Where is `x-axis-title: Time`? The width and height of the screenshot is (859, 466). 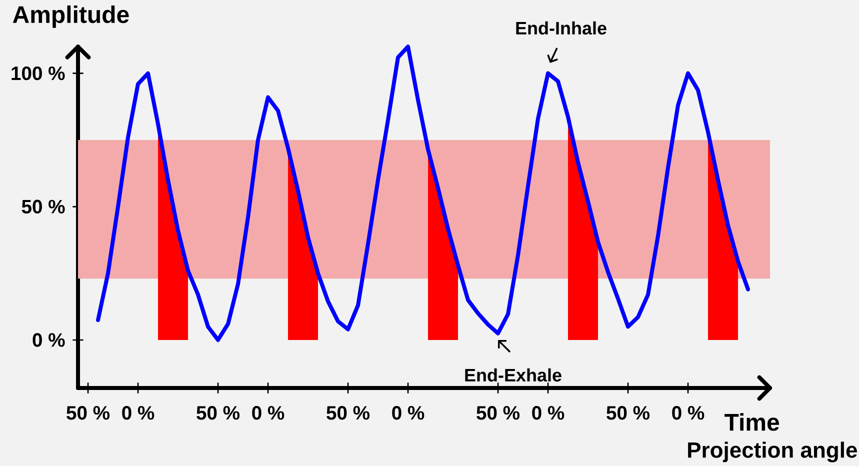 x-axis-title: Time is located at coordinates (752, 422).